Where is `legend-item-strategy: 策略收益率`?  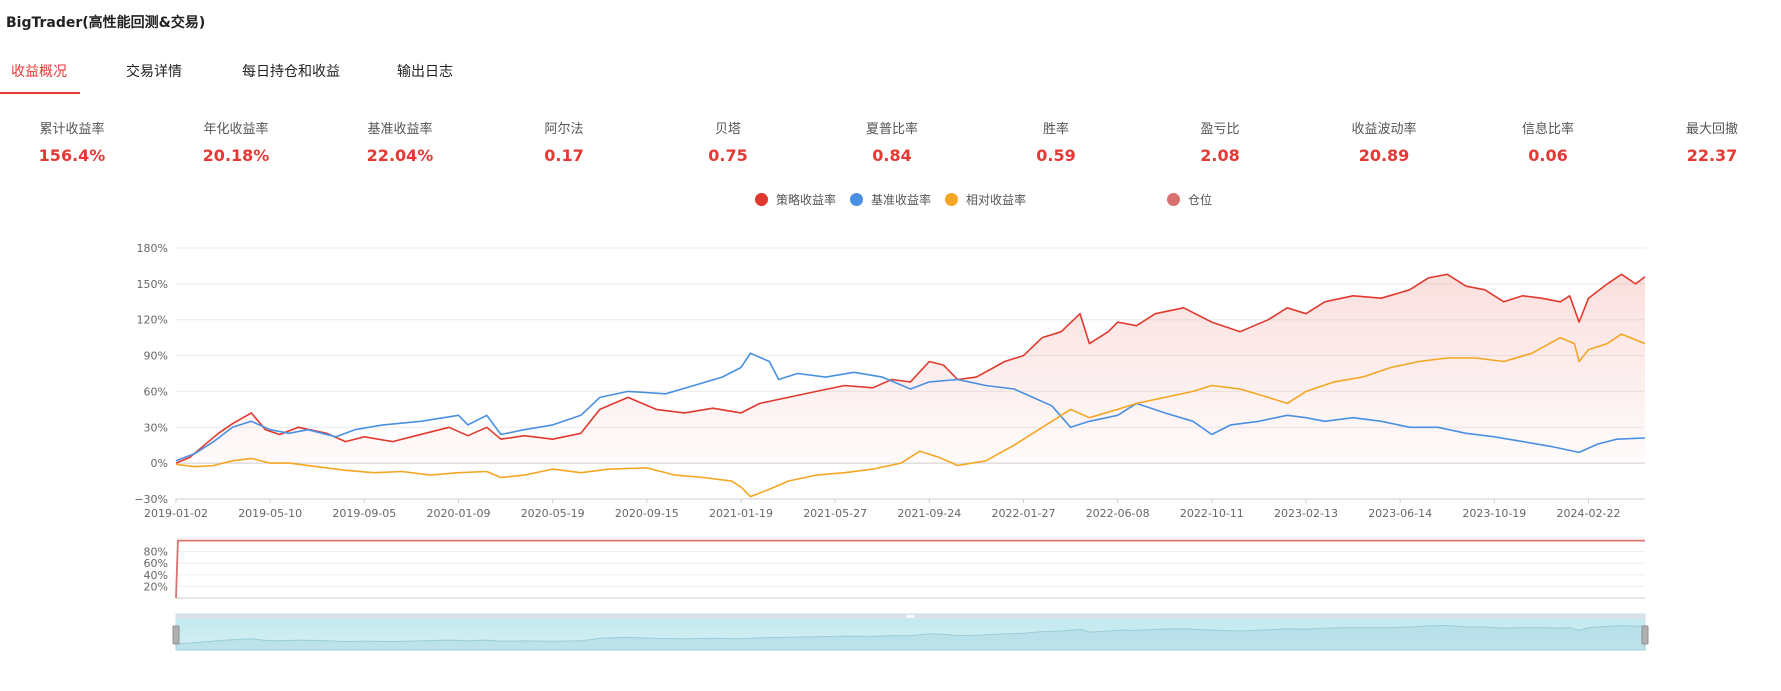 legend-item-strategy: 策略收益率 is located at coordinates (795, 200).